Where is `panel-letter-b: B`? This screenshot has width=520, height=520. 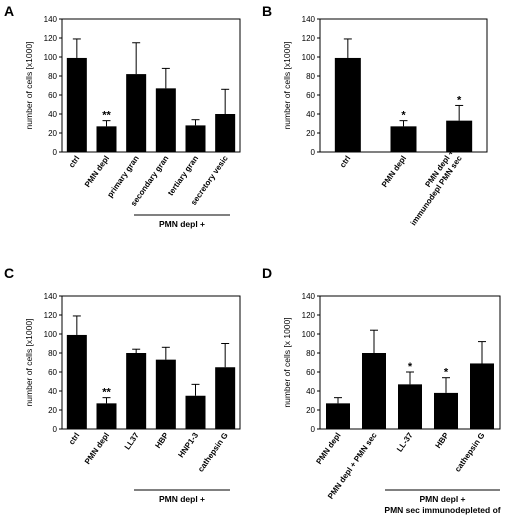 panel-letter-b: B is located at coordinates (267, 11).